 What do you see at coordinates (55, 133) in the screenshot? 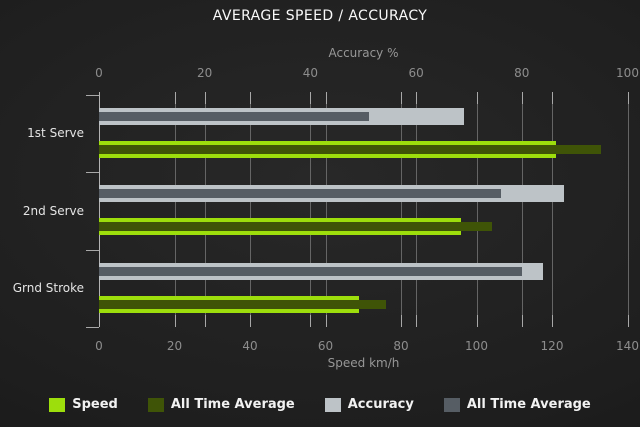
I see `category-label: 1st Serve` at bounding box center [55, 133].